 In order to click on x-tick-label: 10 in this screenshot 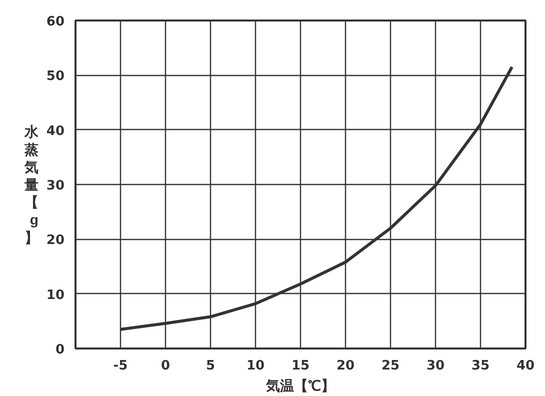, I will do `click(255, 366)`.